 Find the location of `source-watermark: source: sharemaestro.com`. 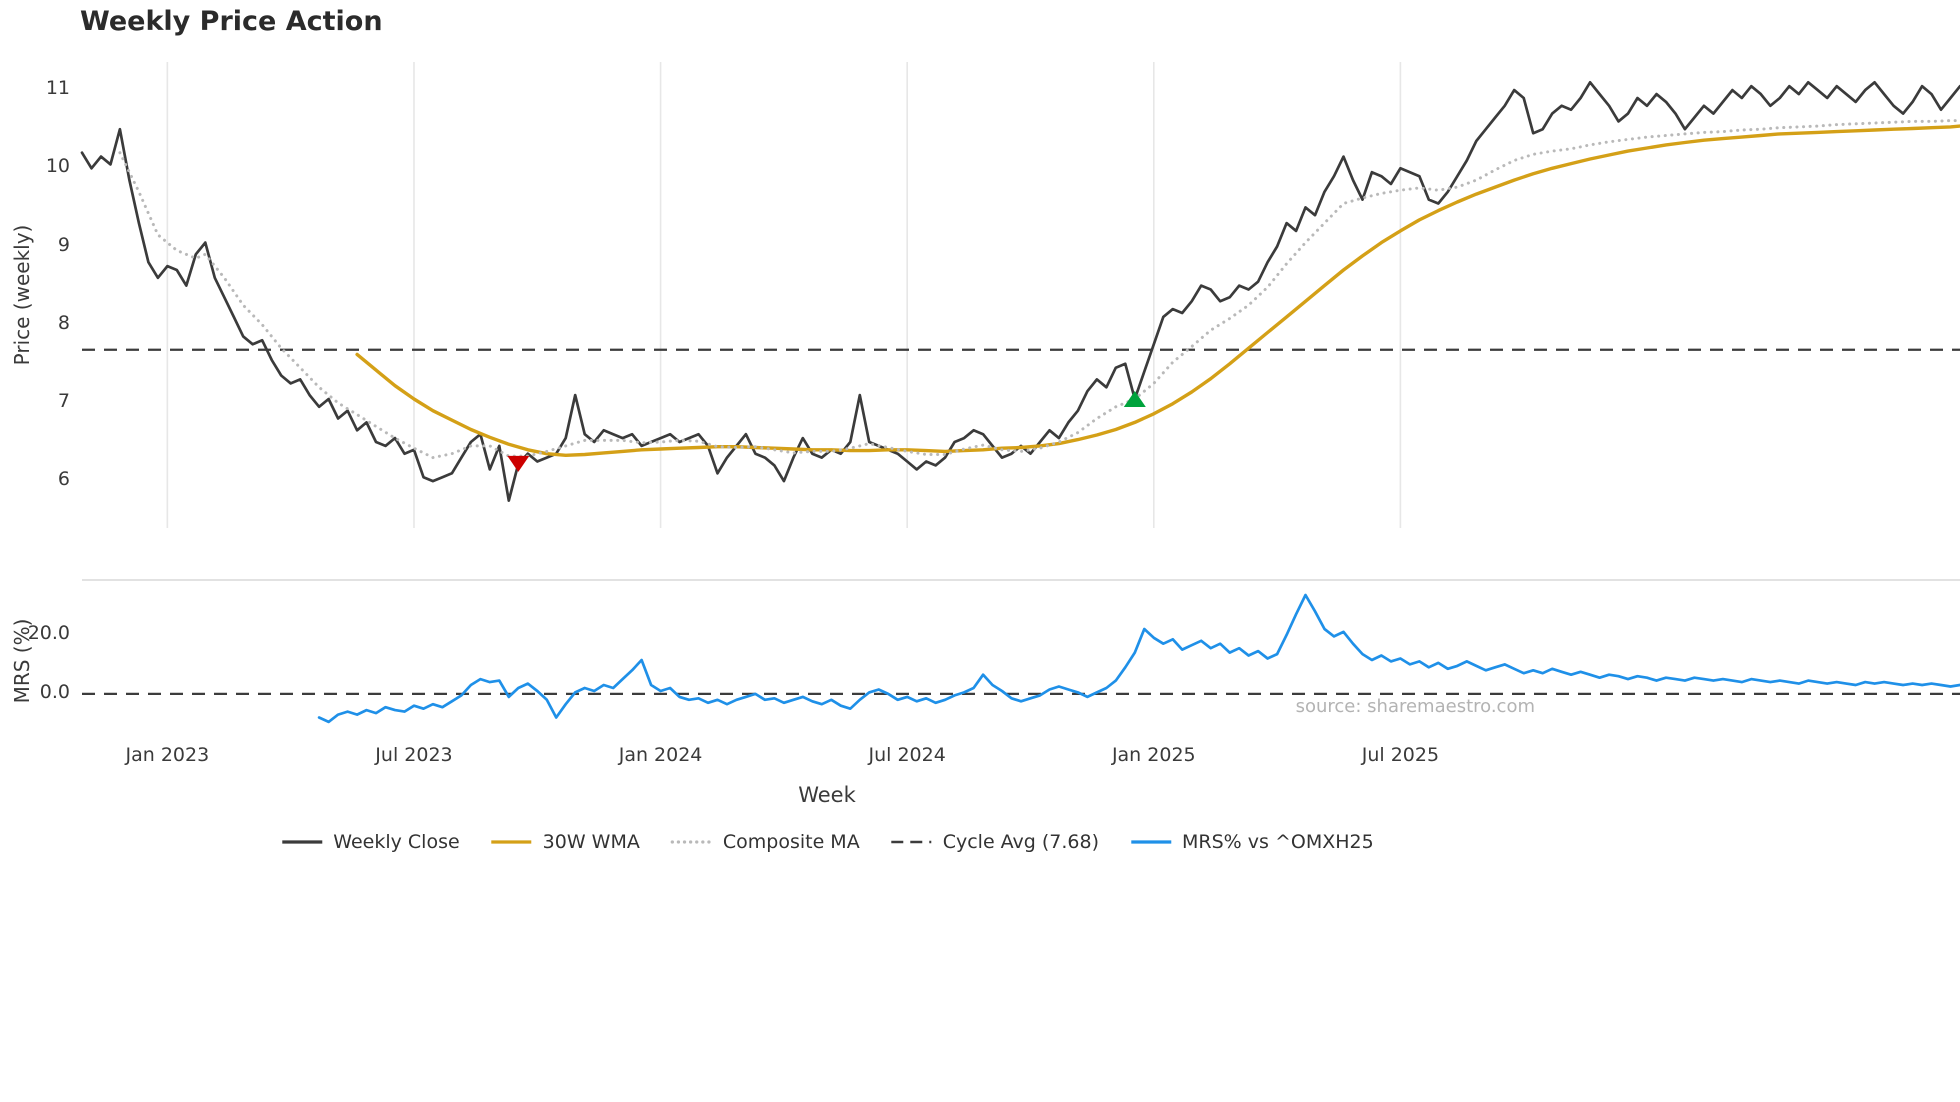

source-watermark: source: sharemaestro.com is located at coordinates (1415, 706).